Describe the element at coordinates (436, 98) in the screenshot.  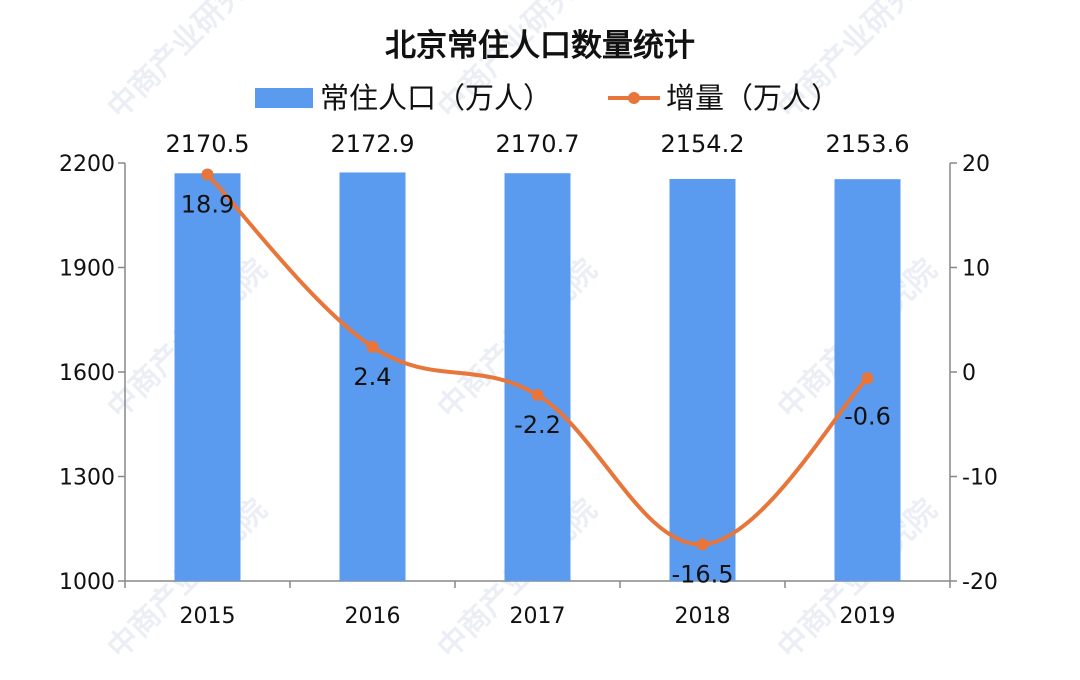
I see `legend-bar-label: 常住人口（万人）` at that location.